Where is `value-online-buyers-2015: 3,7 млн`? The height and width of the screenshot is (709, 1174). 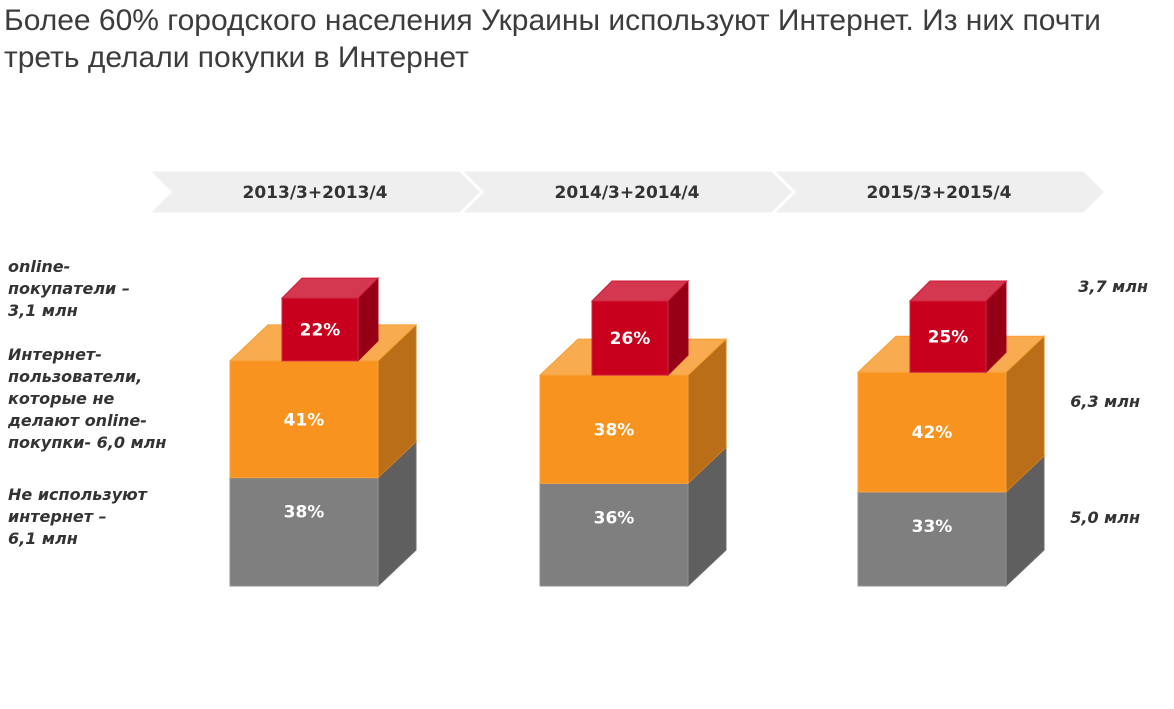
value-online-buyers-2015: 3,7 млн is located at coordinates (1113, 286).